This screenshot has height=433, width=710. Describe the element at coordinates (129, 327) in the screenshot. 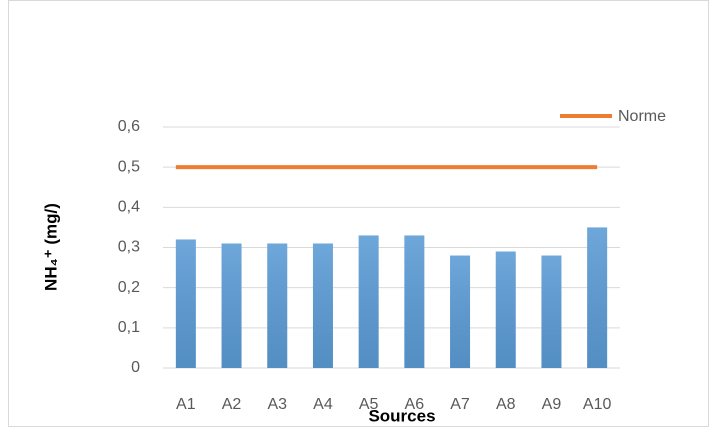

I see `y-tick-label: 0,1` at that location.